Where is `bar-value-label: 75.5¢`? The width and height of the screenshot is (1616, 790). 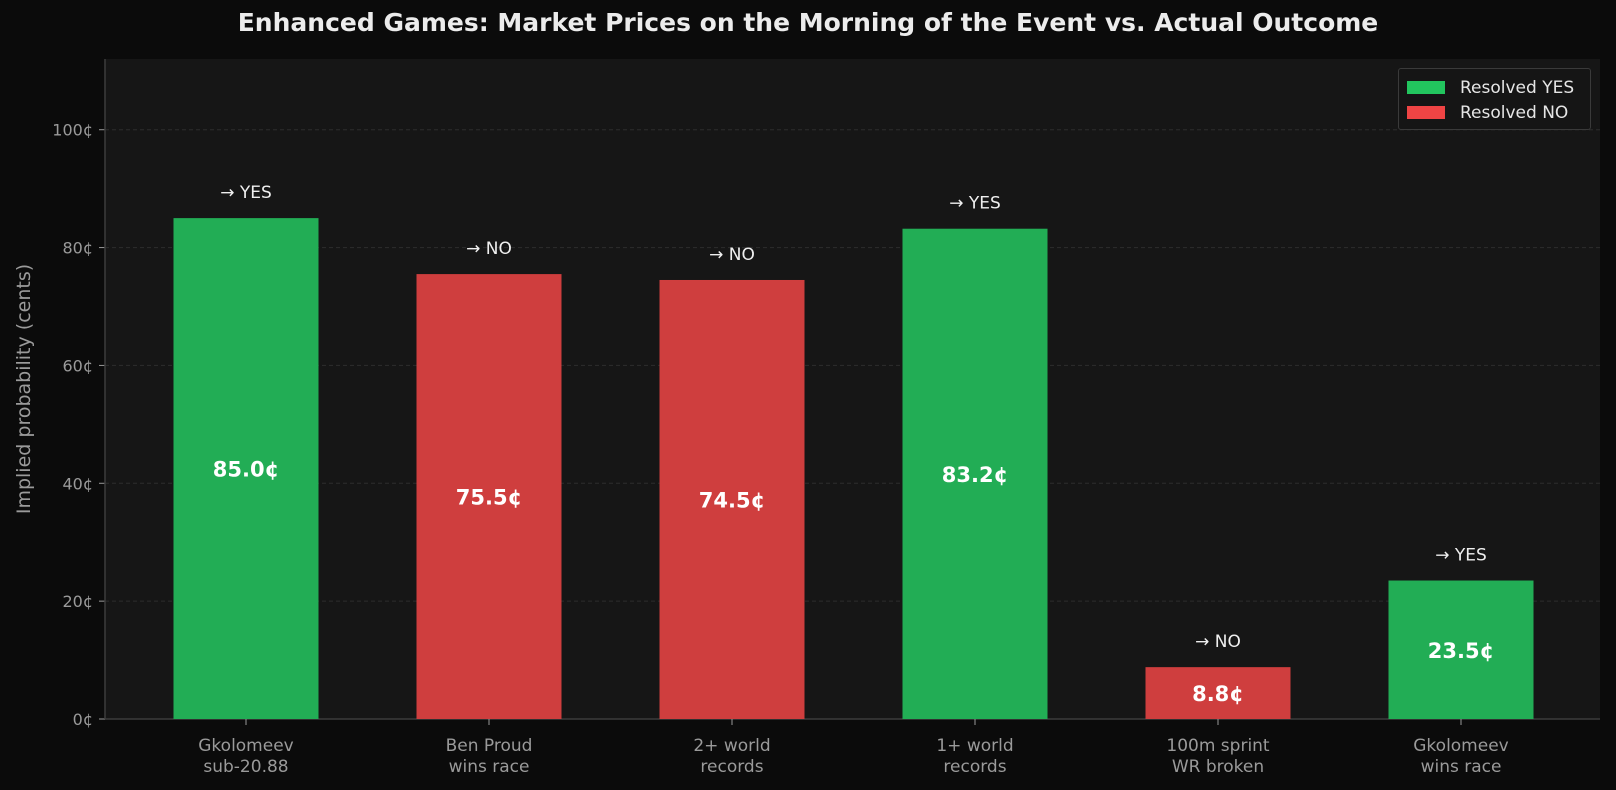 bar-value-label: 75.5¢ is located at coordinates (489, 498).